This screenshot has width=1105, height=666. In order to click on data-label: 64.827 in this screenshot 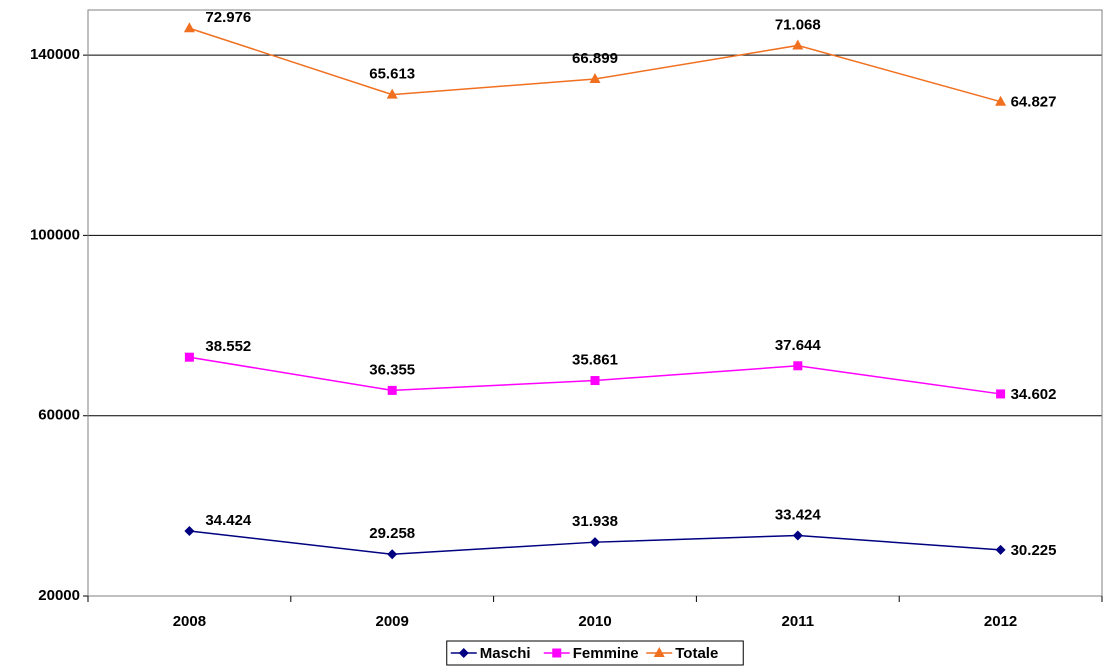, I will do `click(1034, 102)`.